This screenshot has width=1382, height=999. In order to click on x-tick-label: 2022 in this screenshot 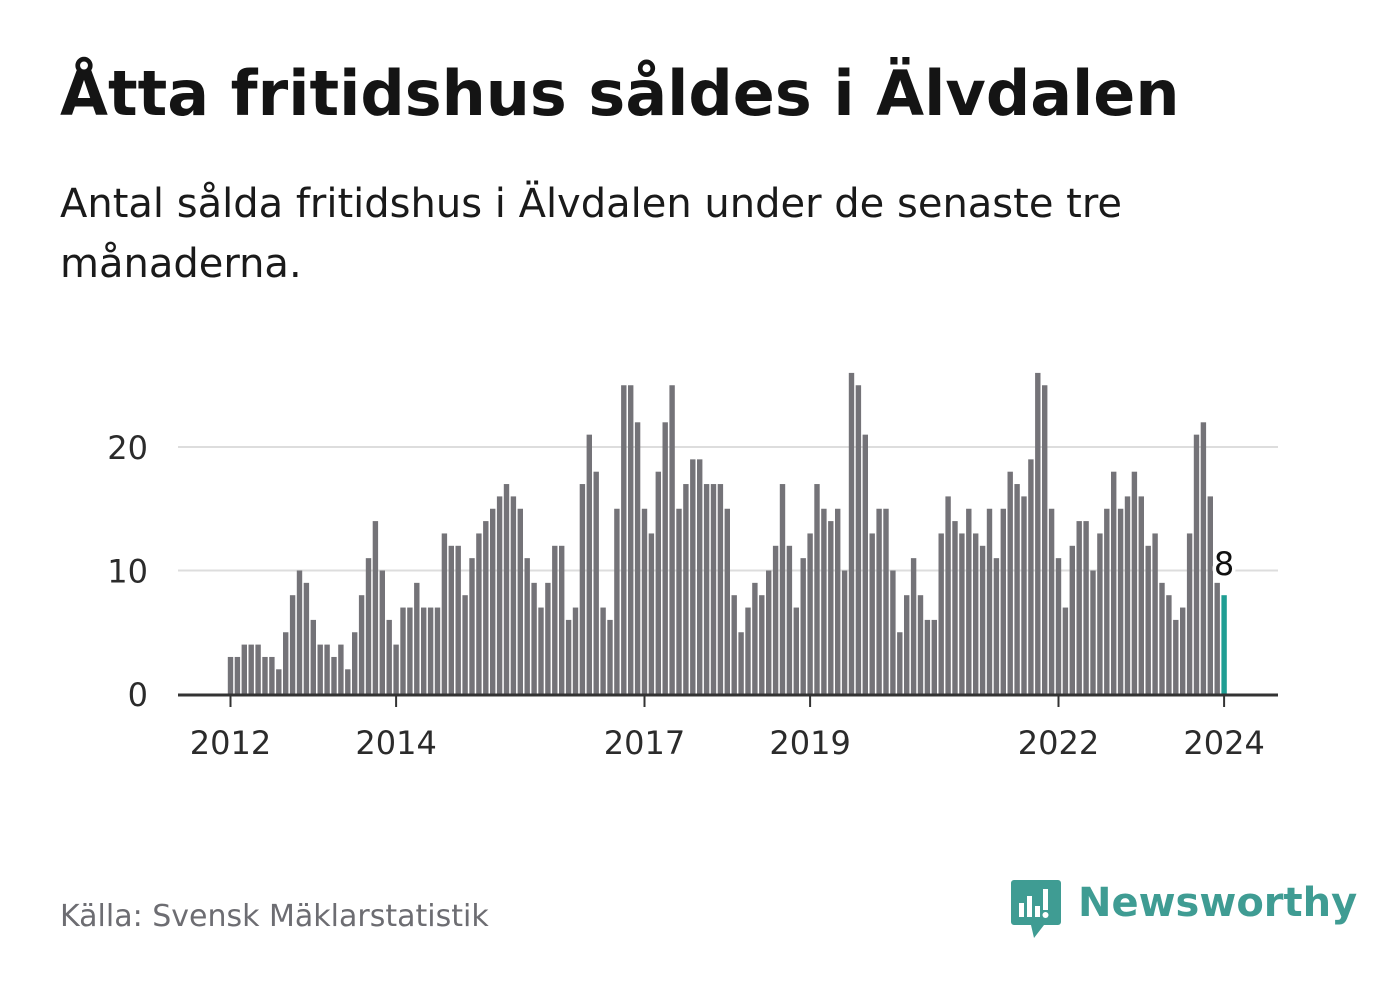, I will do `click(1058, 743)`.